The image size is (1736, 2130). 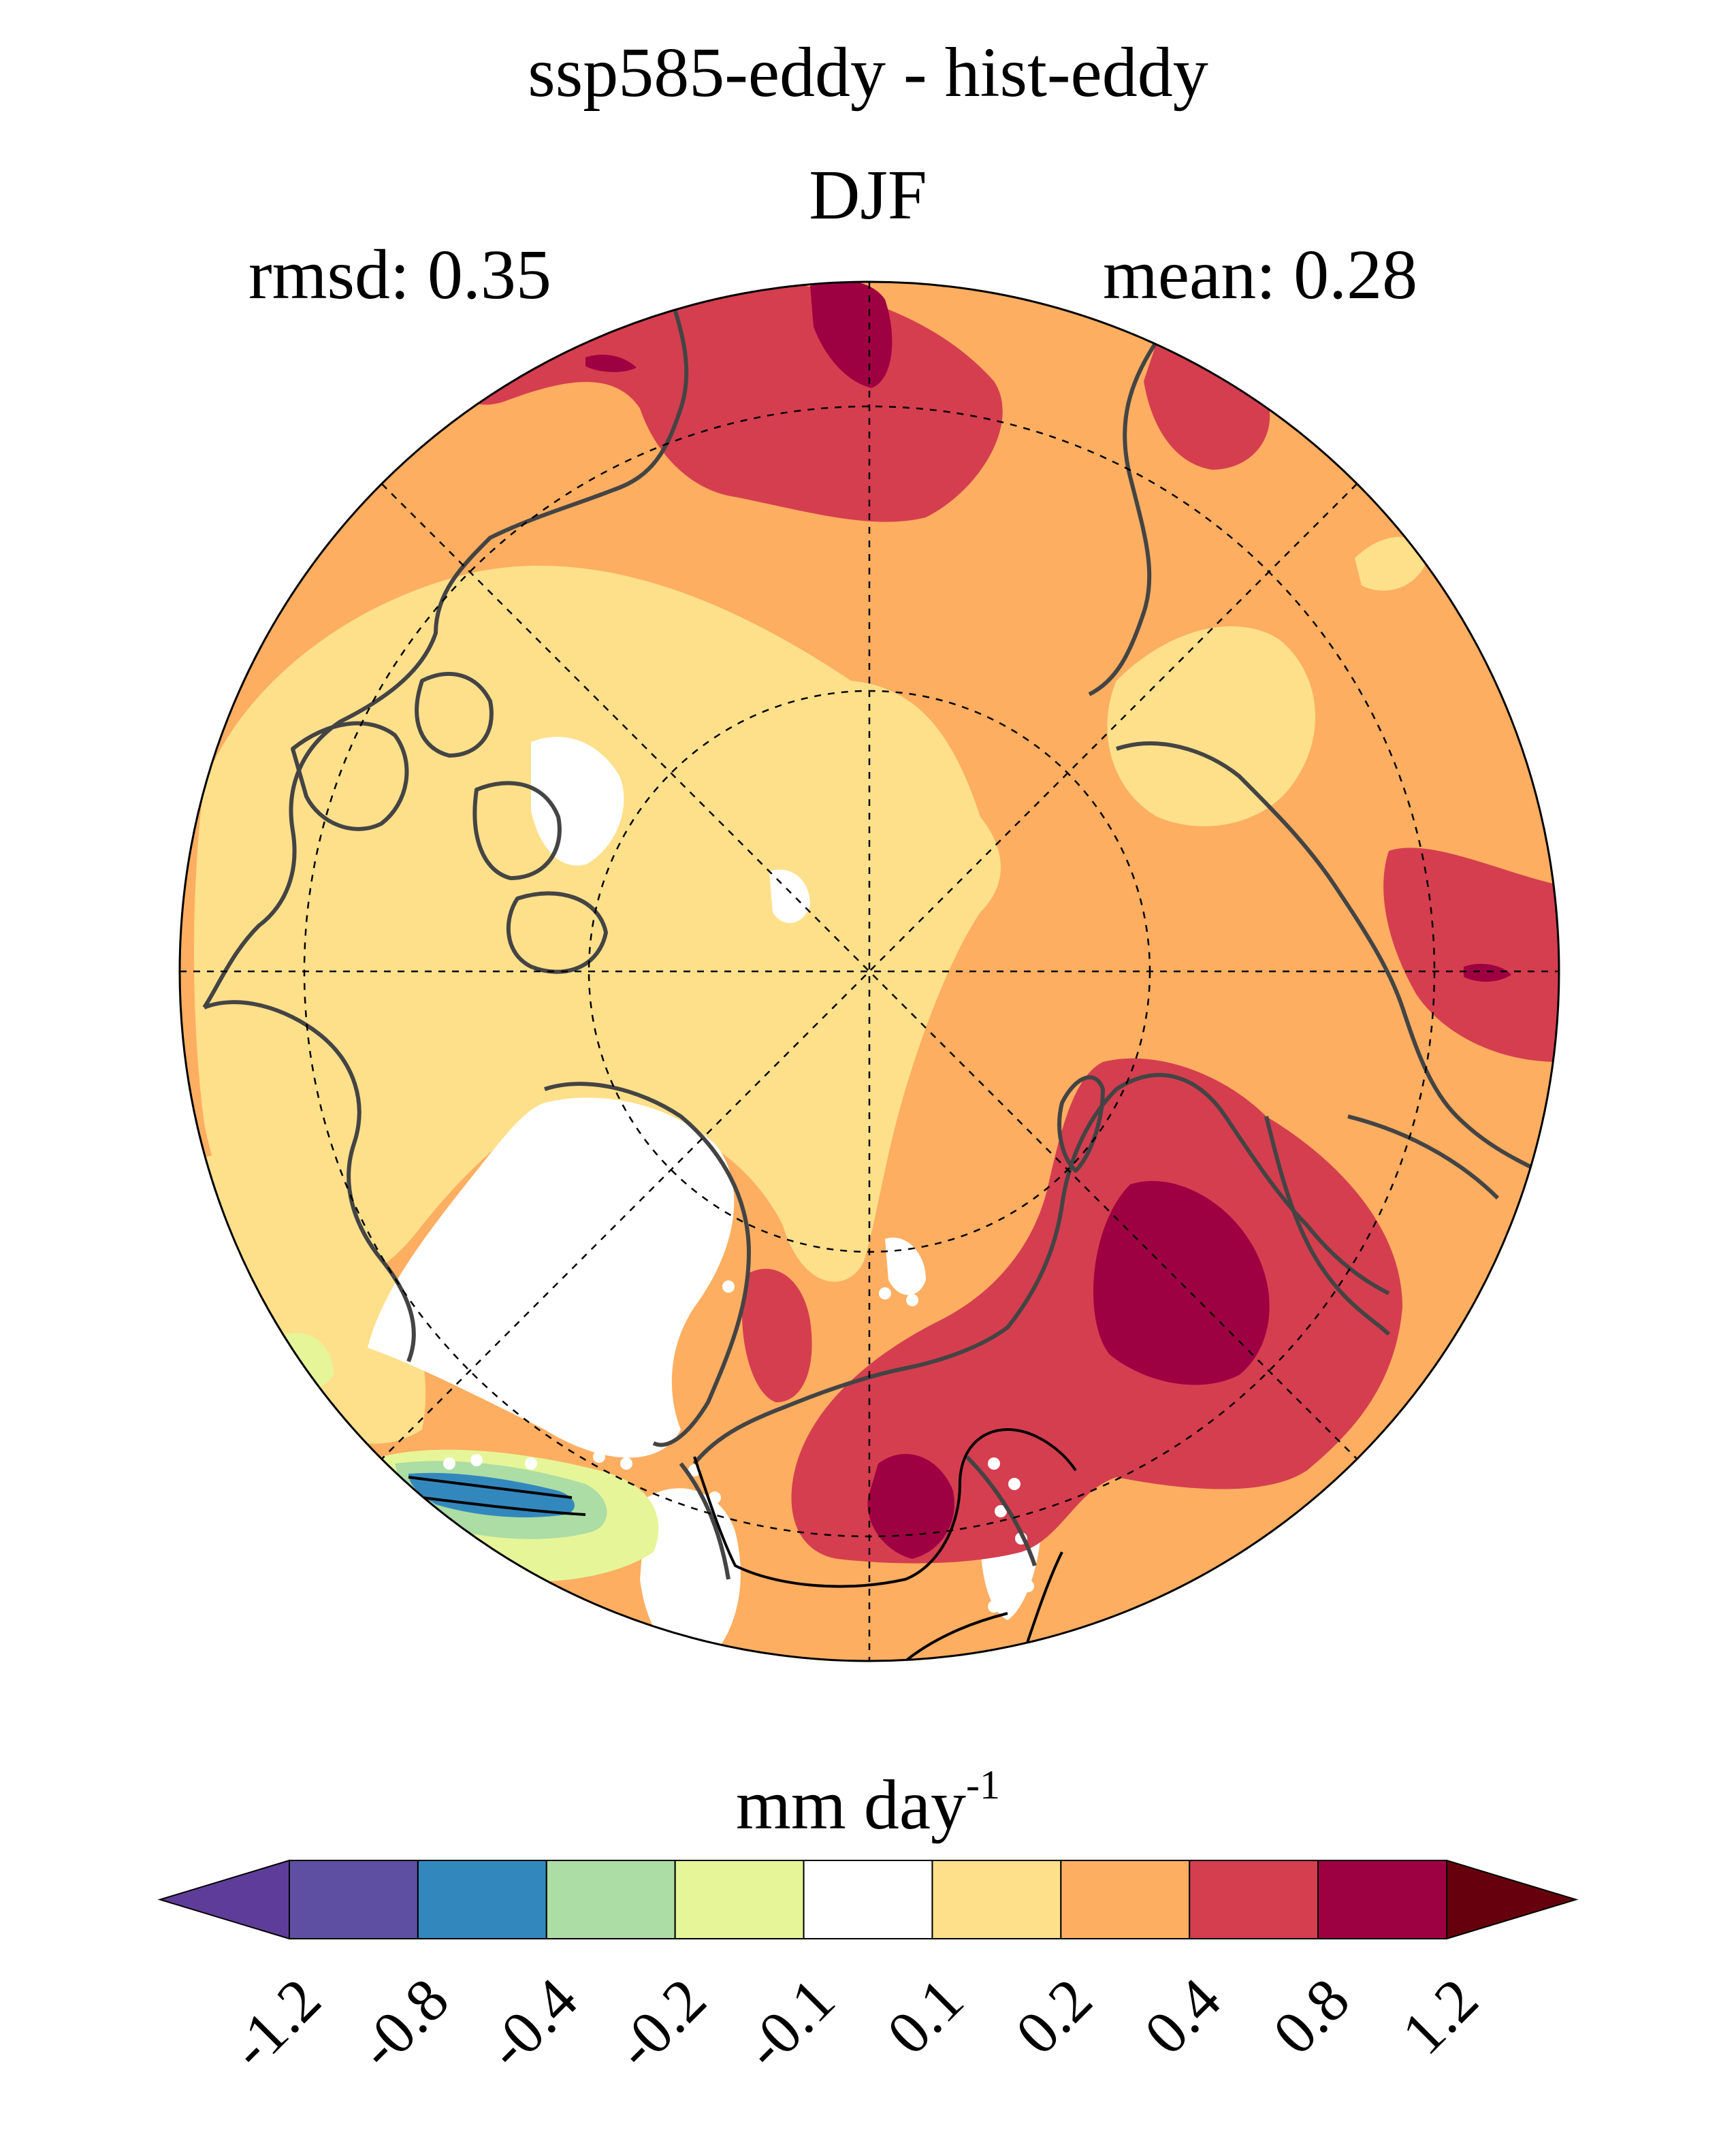 What do you see at coordinates (1041, 1269) in the screenshot?
I see `coastline-eurasia` at bounding box center [1041, 1269].